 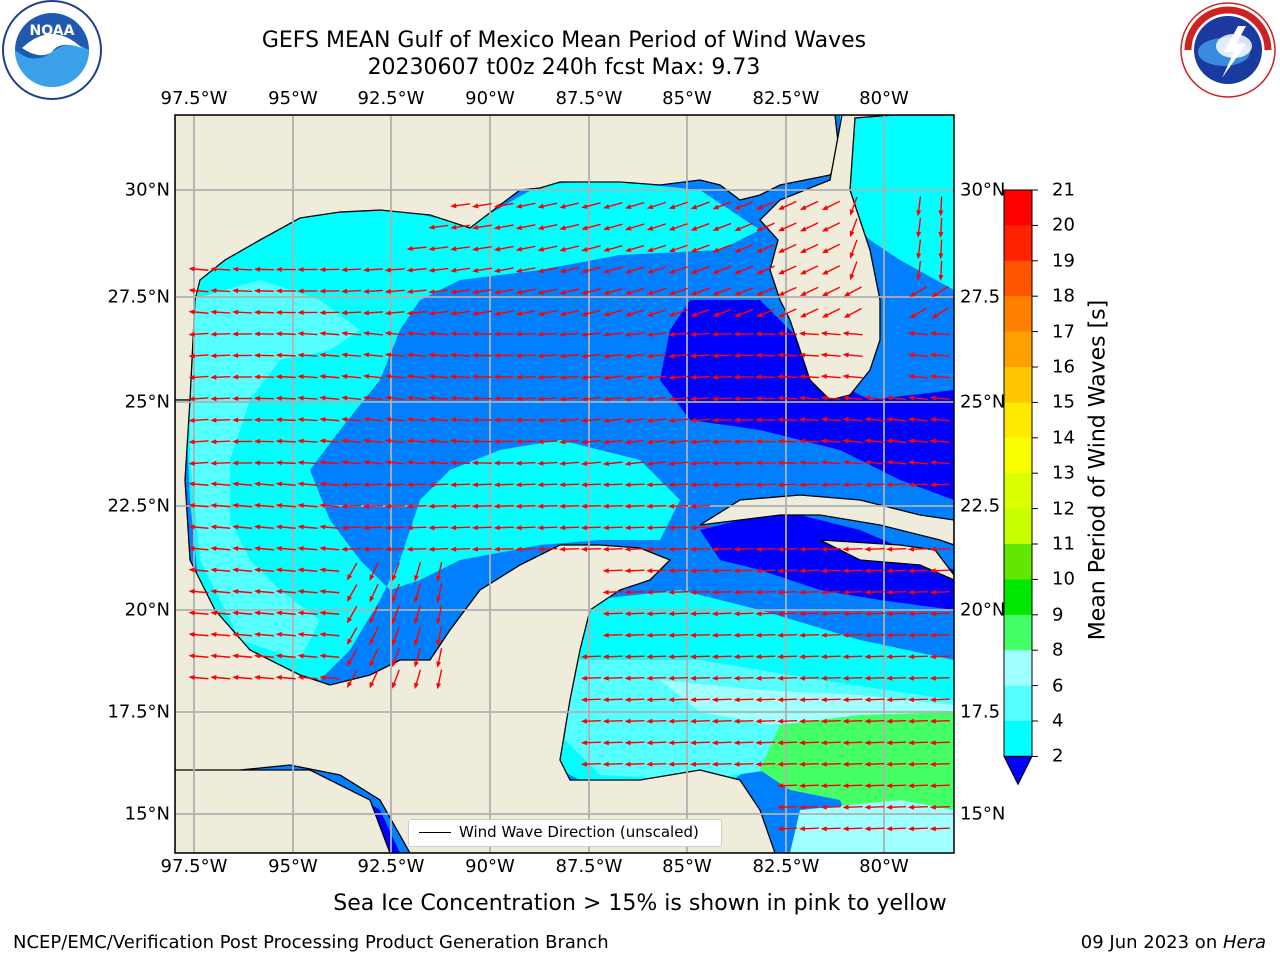 What do you see at coordinates (786, 866) in the screenshot?
I see `lon-tick-label: 82.5°W` at bounding box center [786, 866].